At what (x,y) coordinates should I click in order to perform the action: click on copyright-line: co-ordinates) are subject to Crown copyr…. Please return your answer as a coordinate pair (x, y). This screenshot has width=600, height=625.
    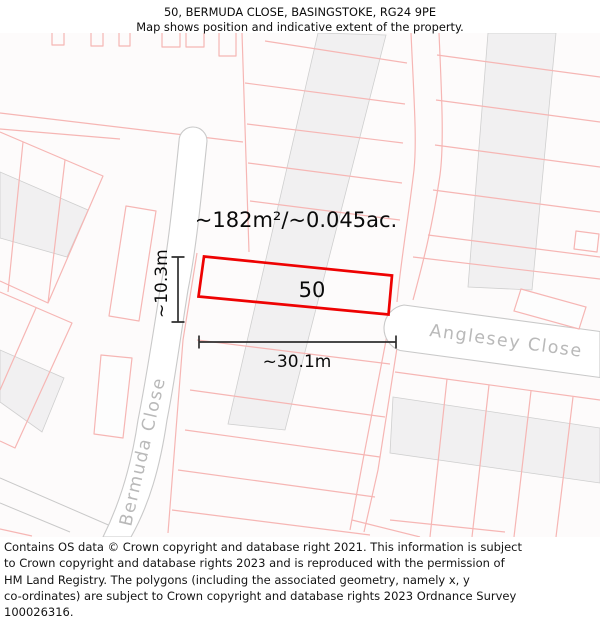
    Looking at the image, I should click on (260, 595).